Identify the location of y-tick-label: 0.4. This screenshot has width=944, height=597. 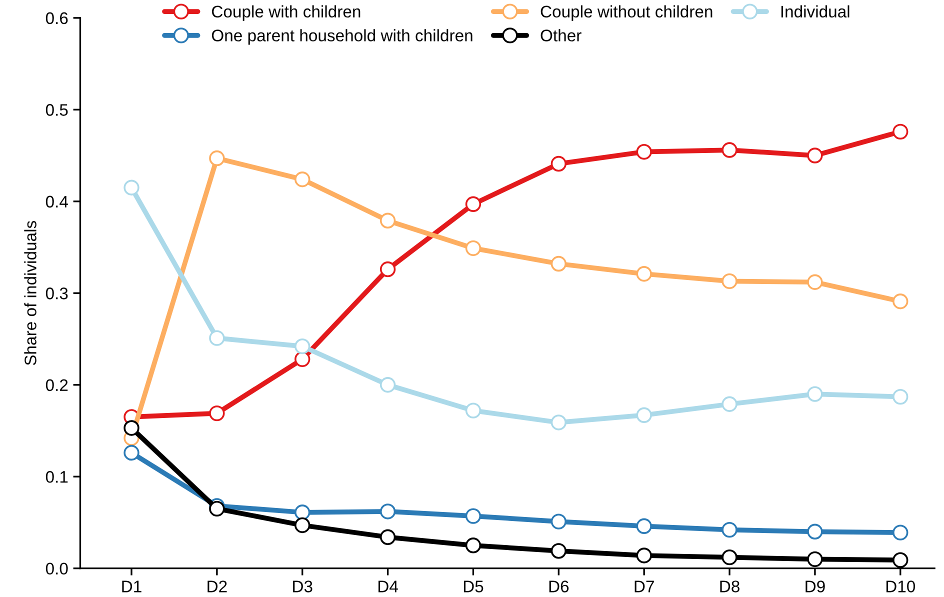
(57, 202).